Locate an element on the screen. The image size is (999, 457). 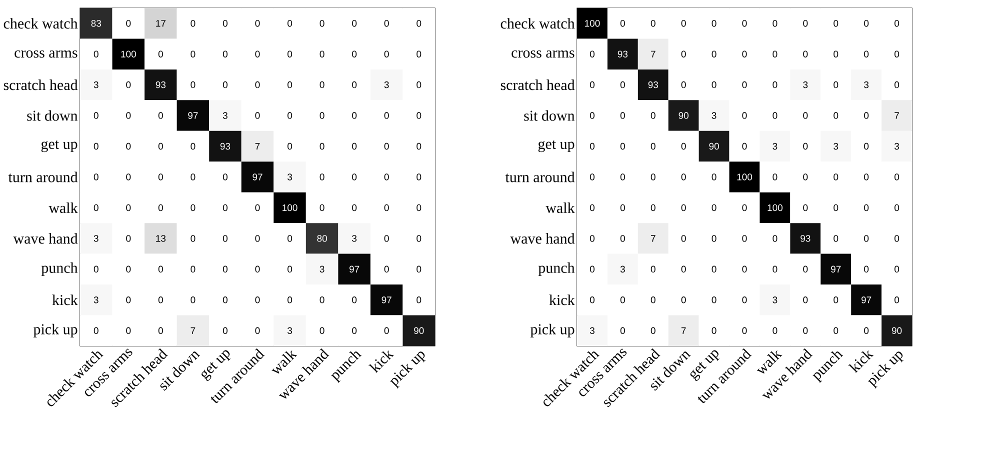
y-tick-label: get up is located at coordinates (556, 146).